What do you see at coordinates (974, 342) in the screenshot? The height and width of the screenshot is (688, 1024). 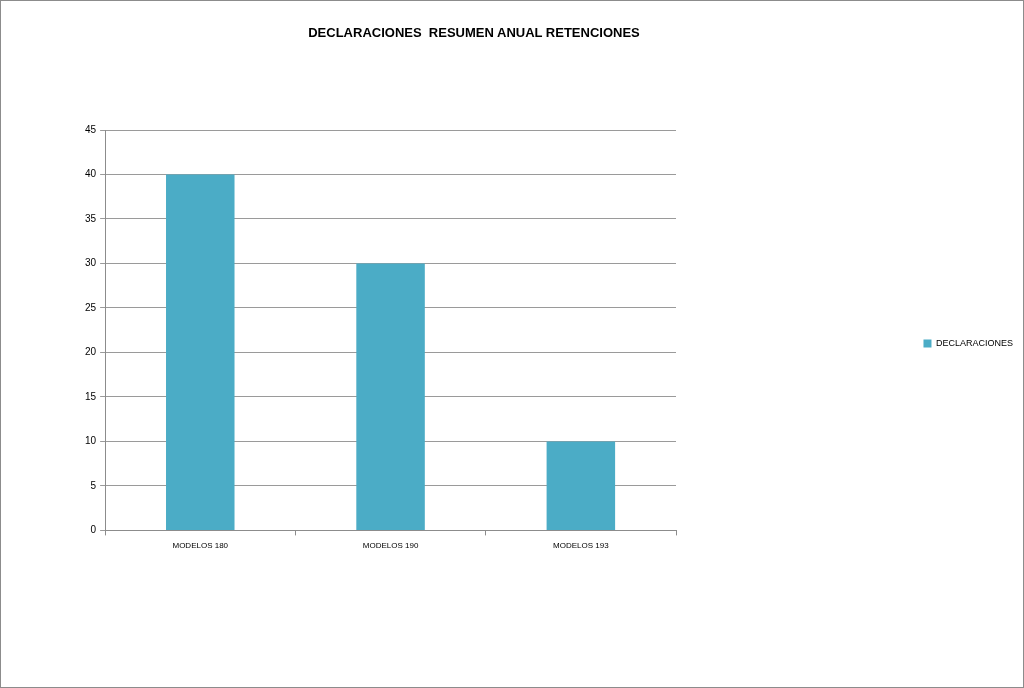 I see `legend-label: DECLARACIONES` at bounding box center [974, 342].